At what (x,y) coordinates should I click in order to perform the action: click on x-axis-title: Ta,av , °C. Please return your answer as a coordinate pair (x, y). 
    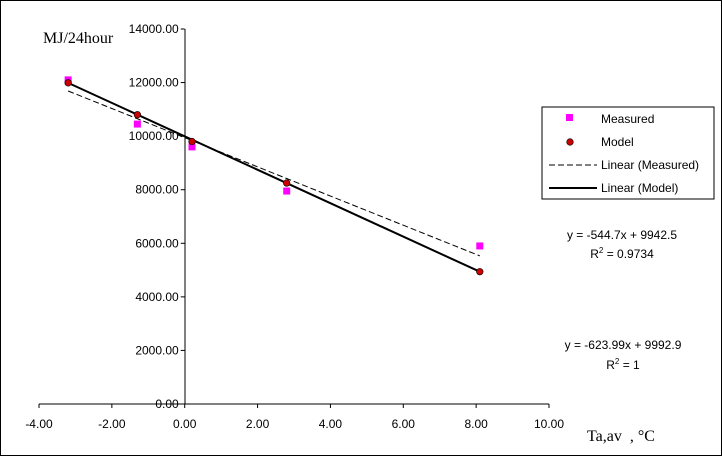
    Looking at the image, I should click on (621, 436).